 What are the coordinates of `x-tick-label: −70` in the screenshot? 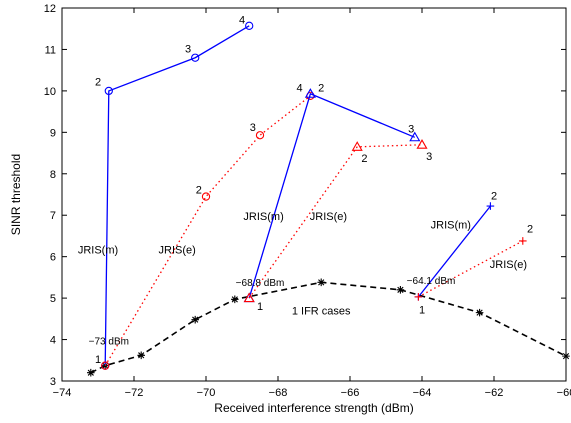 It's located at (206, 393).